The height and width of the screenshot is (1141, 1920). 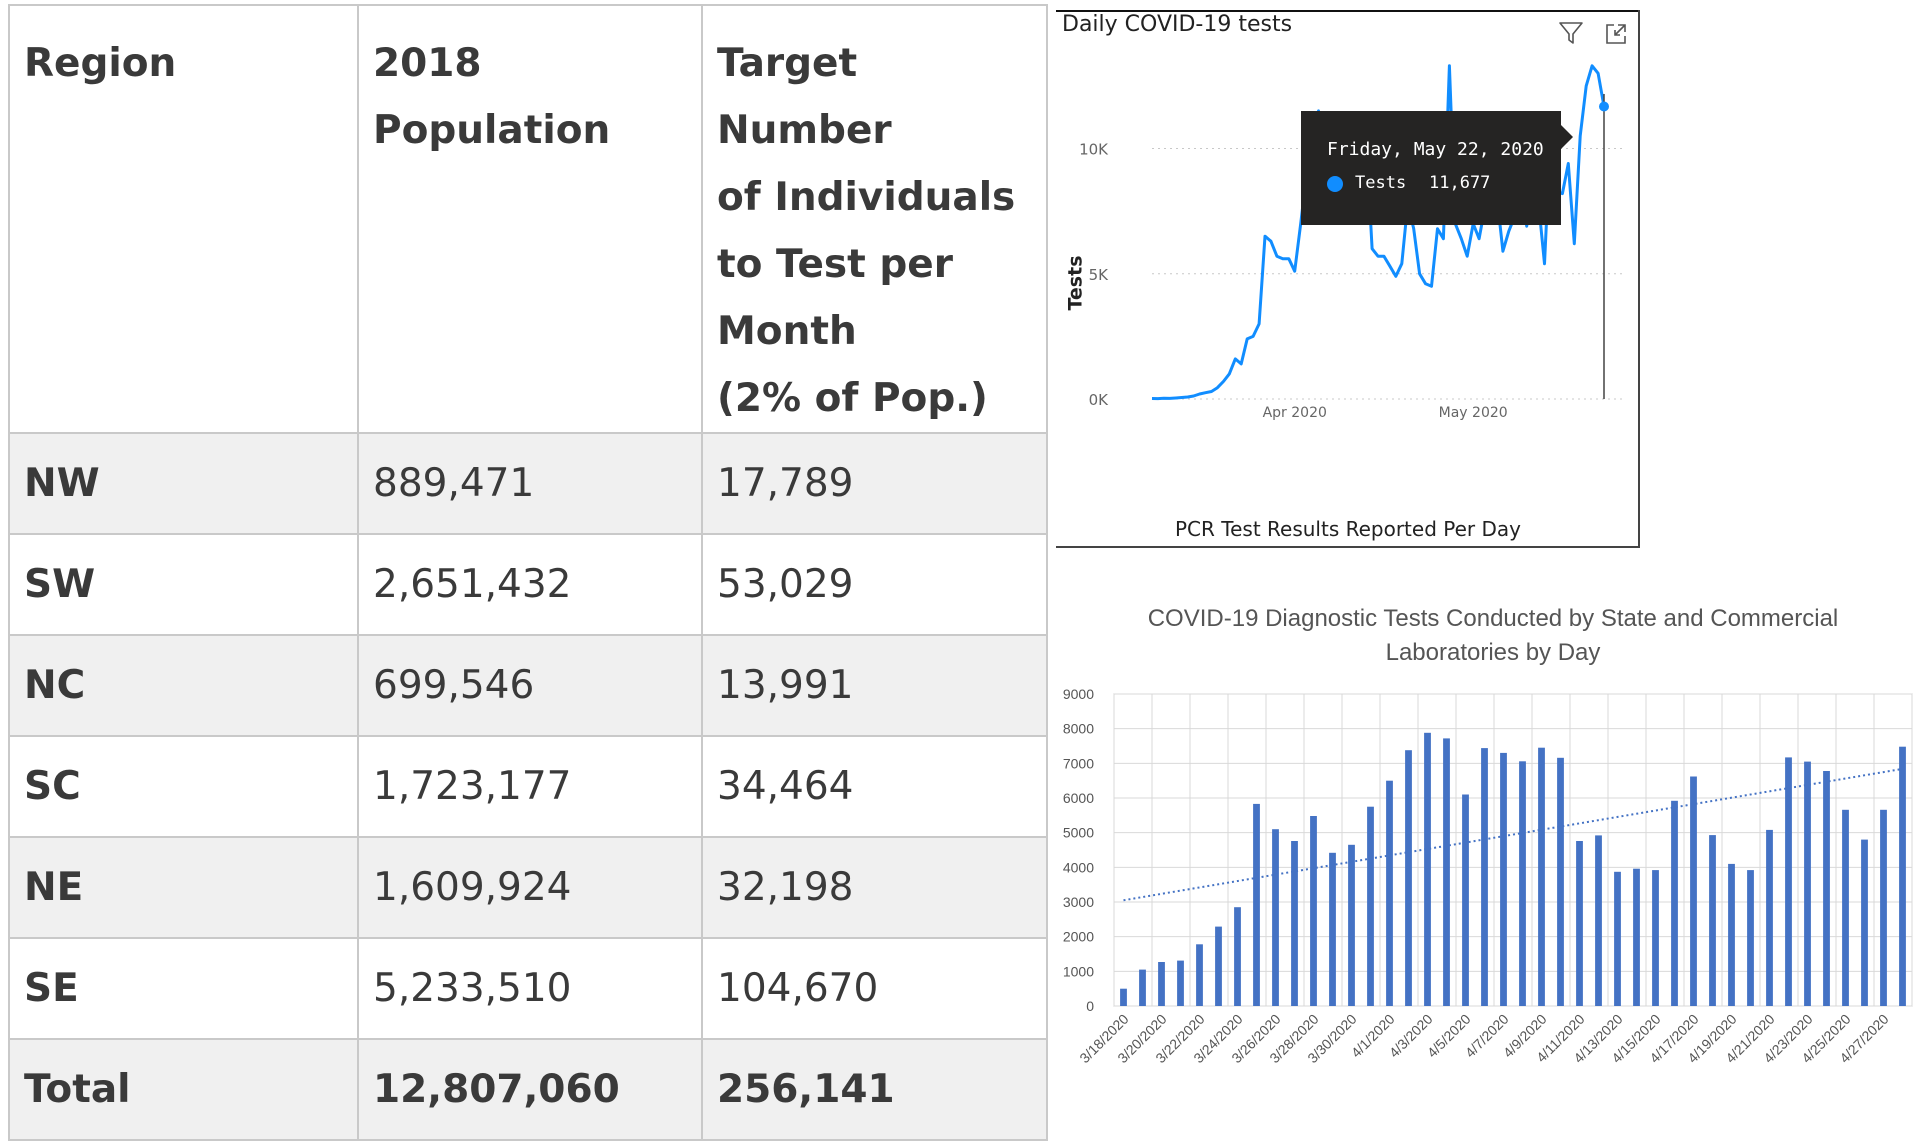 I want to click on table-row: NC 699,546 13,991, so click(x=528, y=685).